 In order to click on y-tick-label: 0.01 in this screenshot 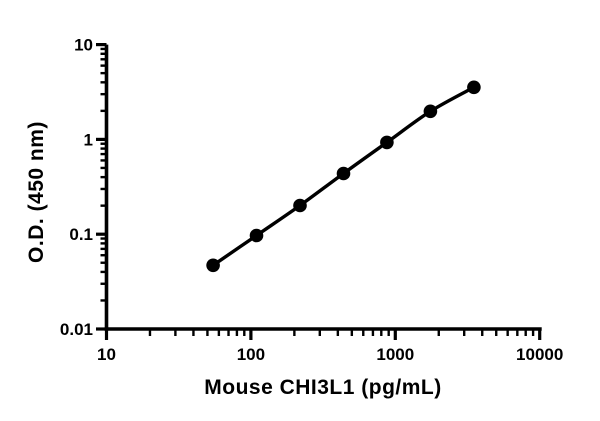, I will do `click(76, 329)`.